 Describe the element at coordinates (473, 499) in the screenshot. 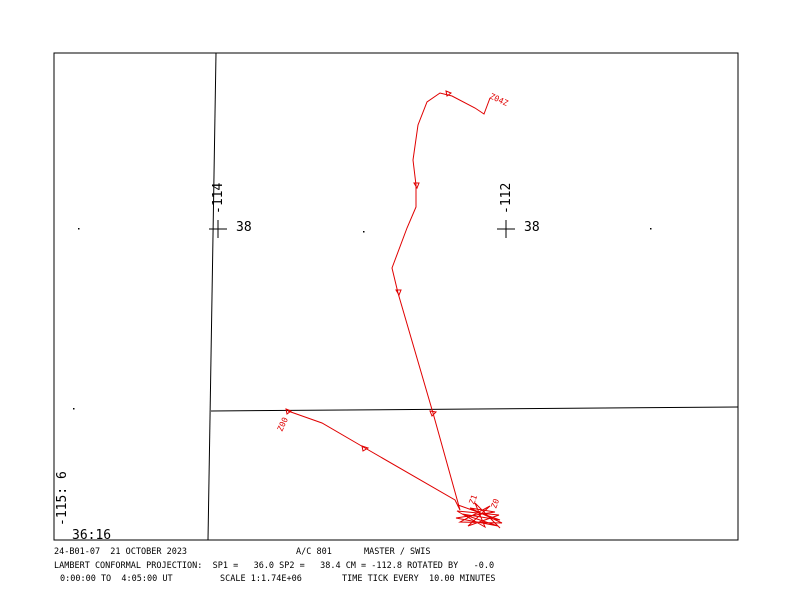

I see `track-label: Z1` at that location.